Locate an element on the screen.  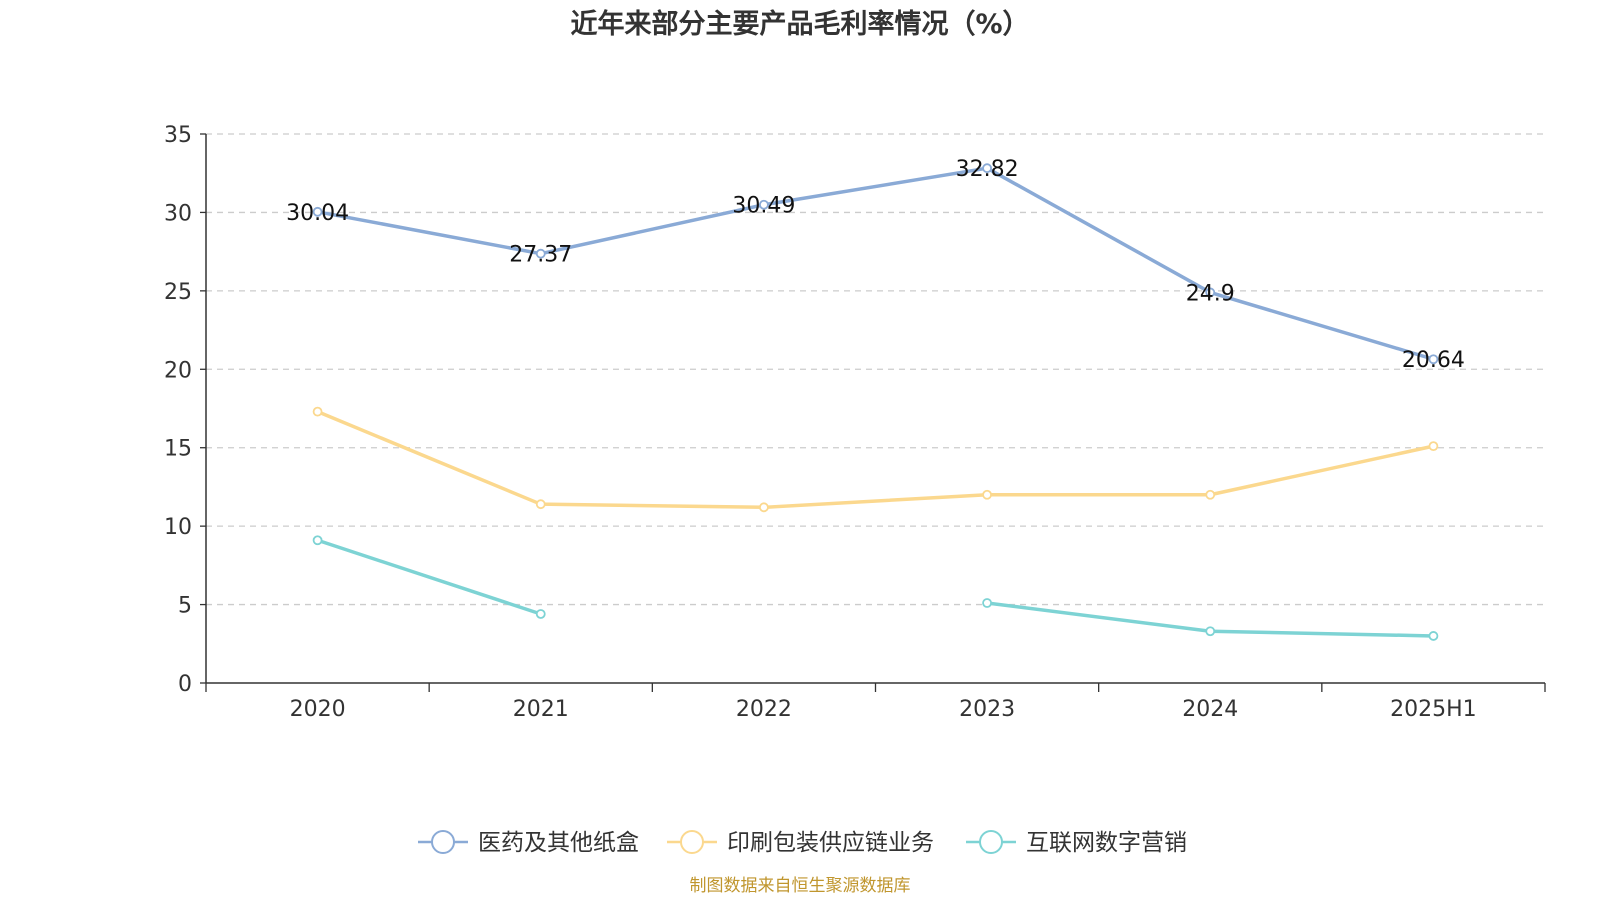
x-tick-label: 2020 is located at coordinates (318, 709).